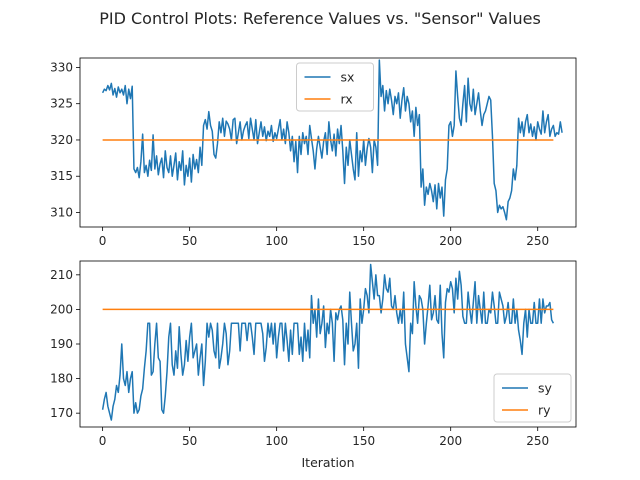  What do you see at coordinates (327, 462) in the screenshot?
I see `x-axis-label: Iteration` at bounding box center [327, 462].